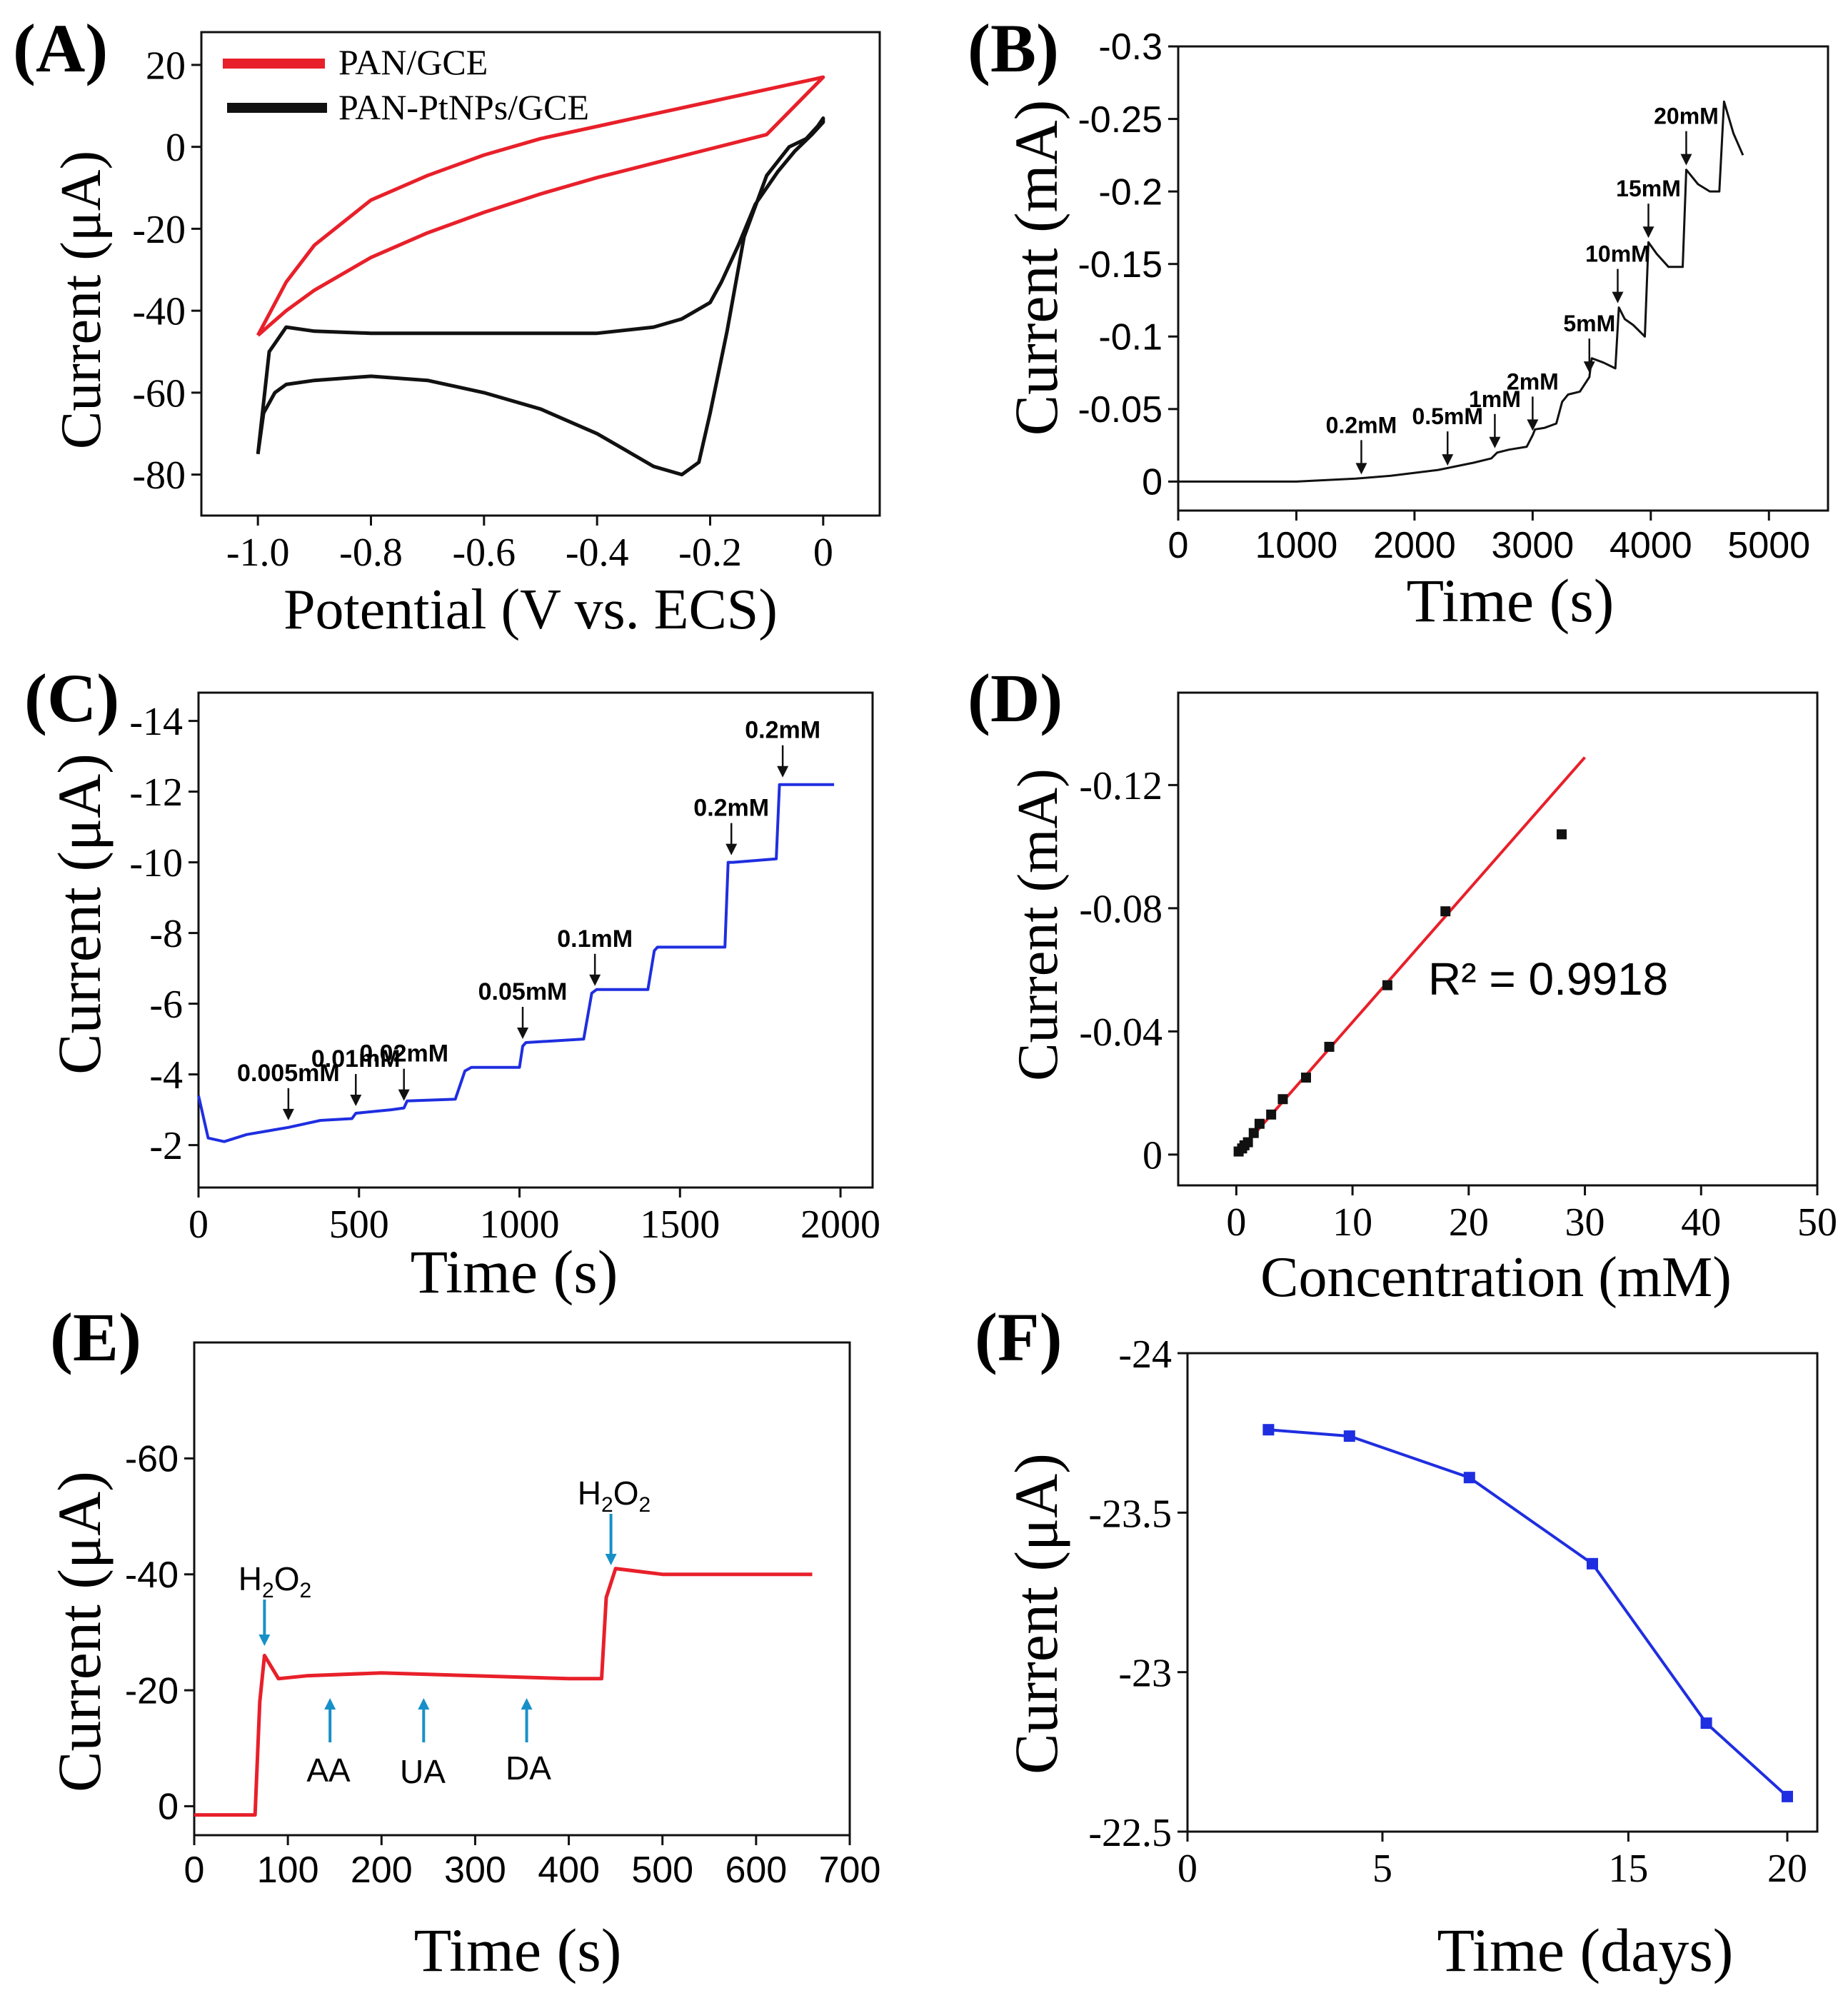 This screenshot has width=1848, height=1998. I want to click on c-ytick-label: -2, so click(166, 1146).